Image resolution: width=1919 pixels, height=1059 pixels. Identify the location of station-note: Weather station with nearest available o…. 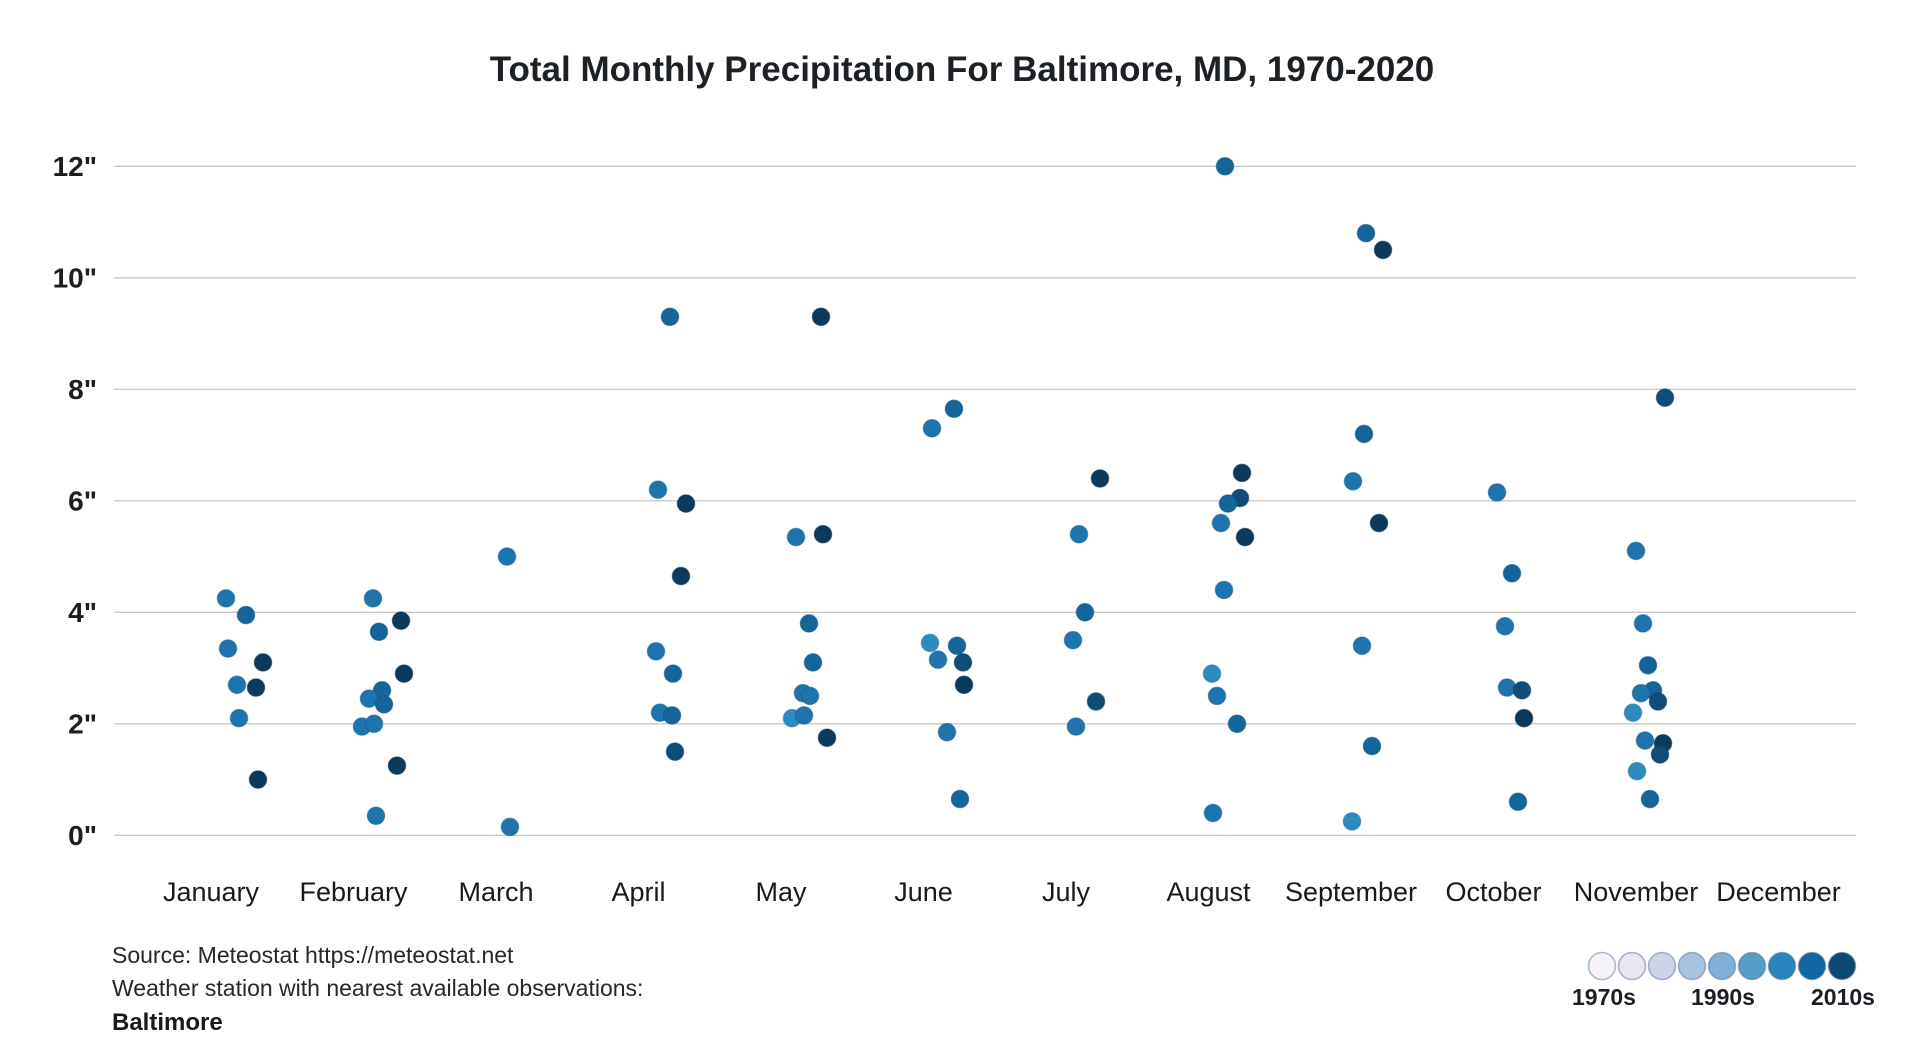
(377, 988).